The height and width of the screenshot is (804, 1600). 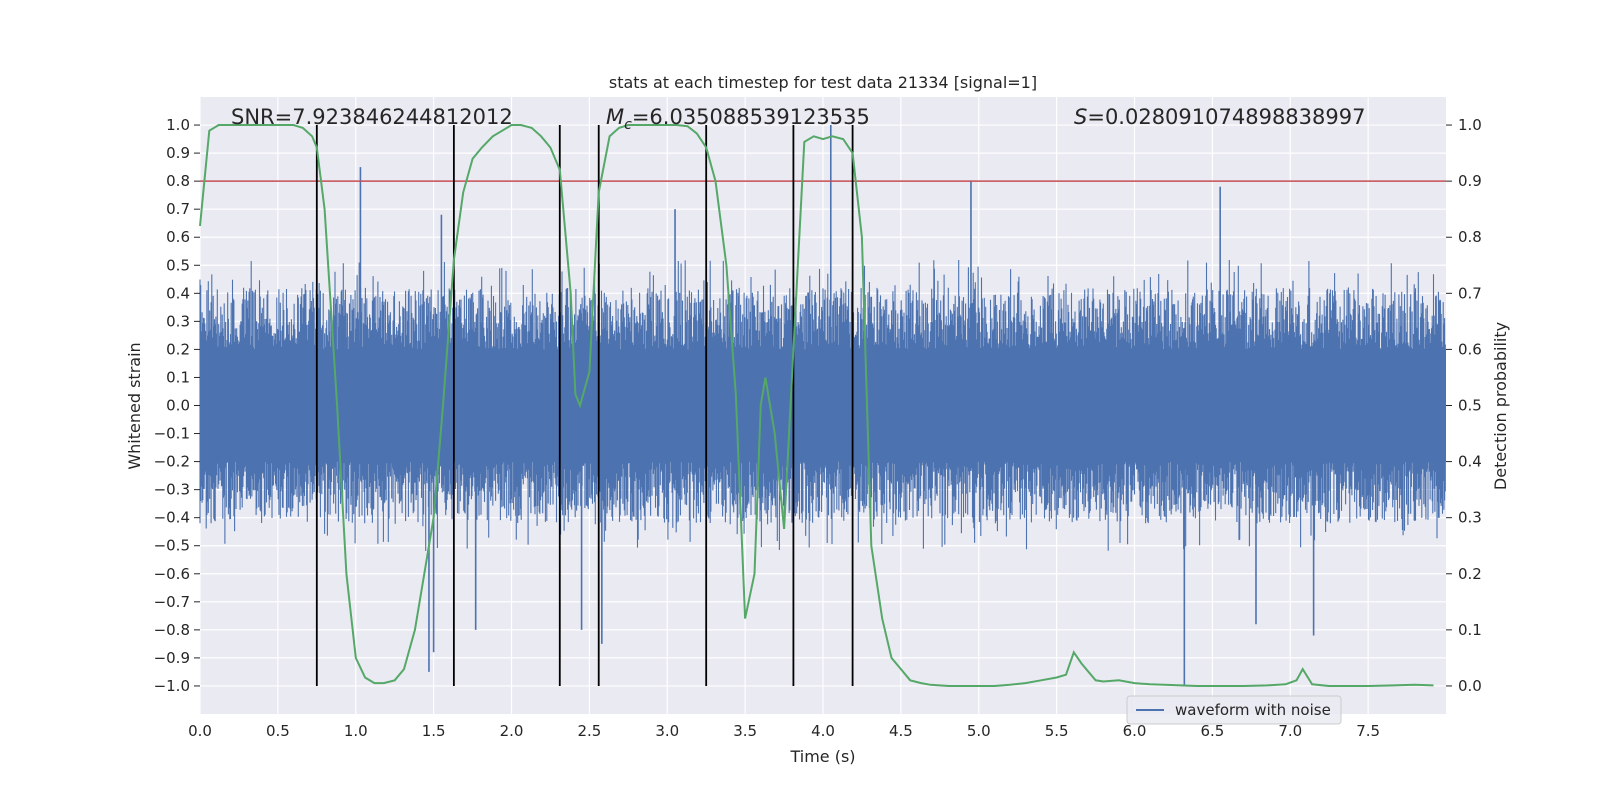 I want to click on x-axis-label: Time (s), so click(x=822, y=756).